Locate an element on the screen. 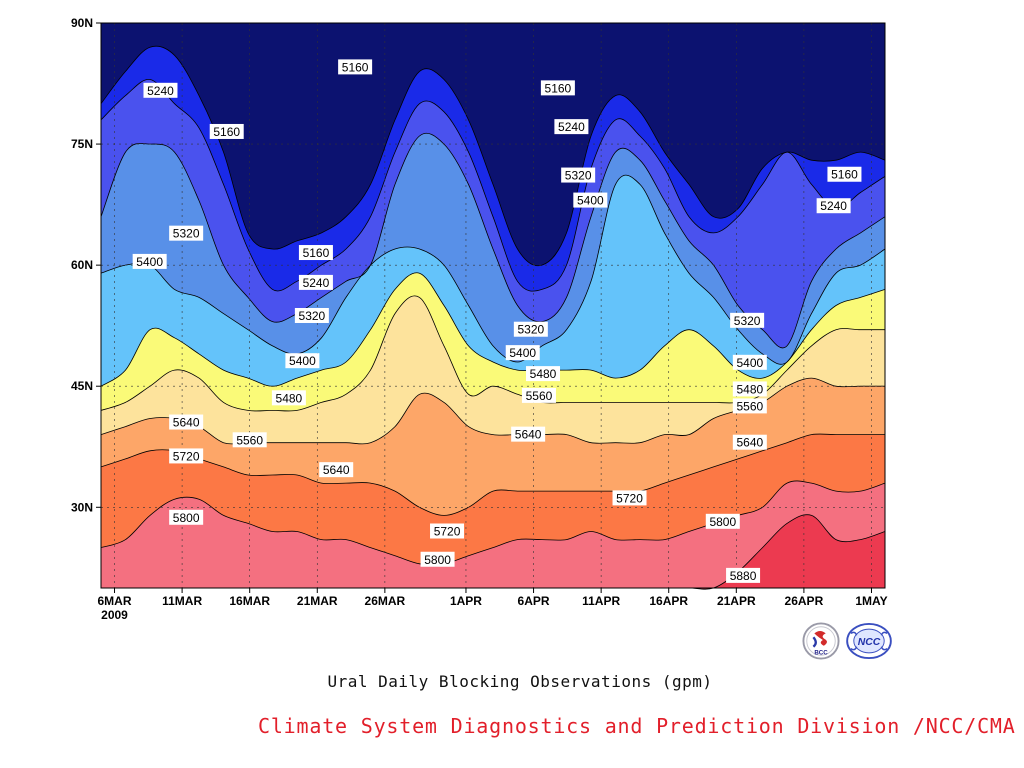  x-tick-label: 1APR is located at coordinates (466, 601).